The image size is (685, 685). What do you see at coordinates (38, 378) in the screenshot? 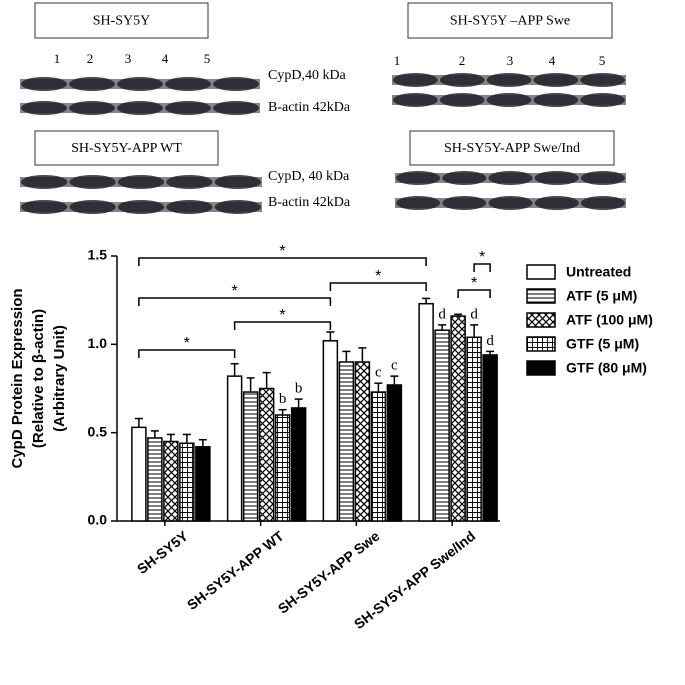
I see `y-axis-title: (Relative to β-actin)` at bounding box center [38, 378].